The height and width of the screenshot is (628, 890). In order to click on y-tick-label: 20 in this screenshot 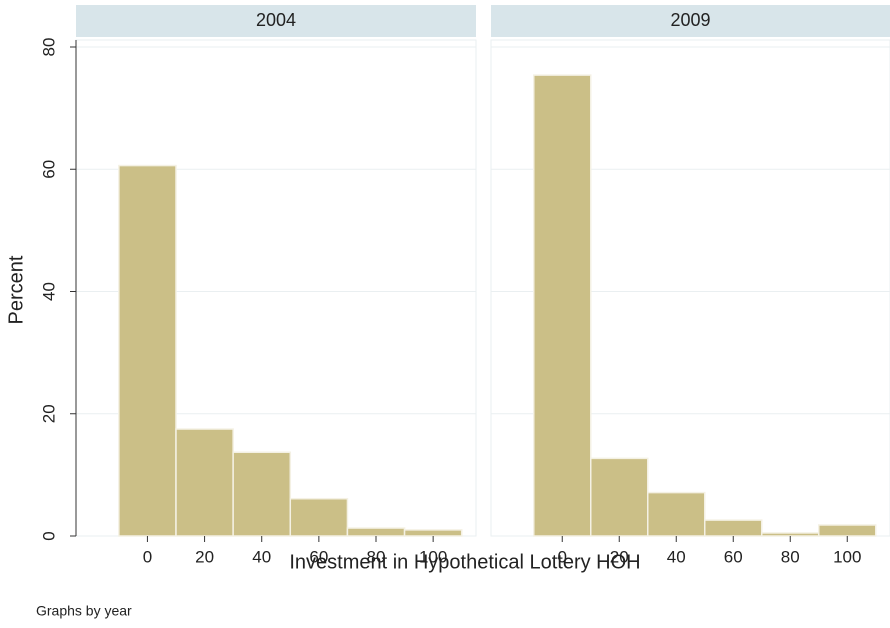, I will do `click(48, 413)`.